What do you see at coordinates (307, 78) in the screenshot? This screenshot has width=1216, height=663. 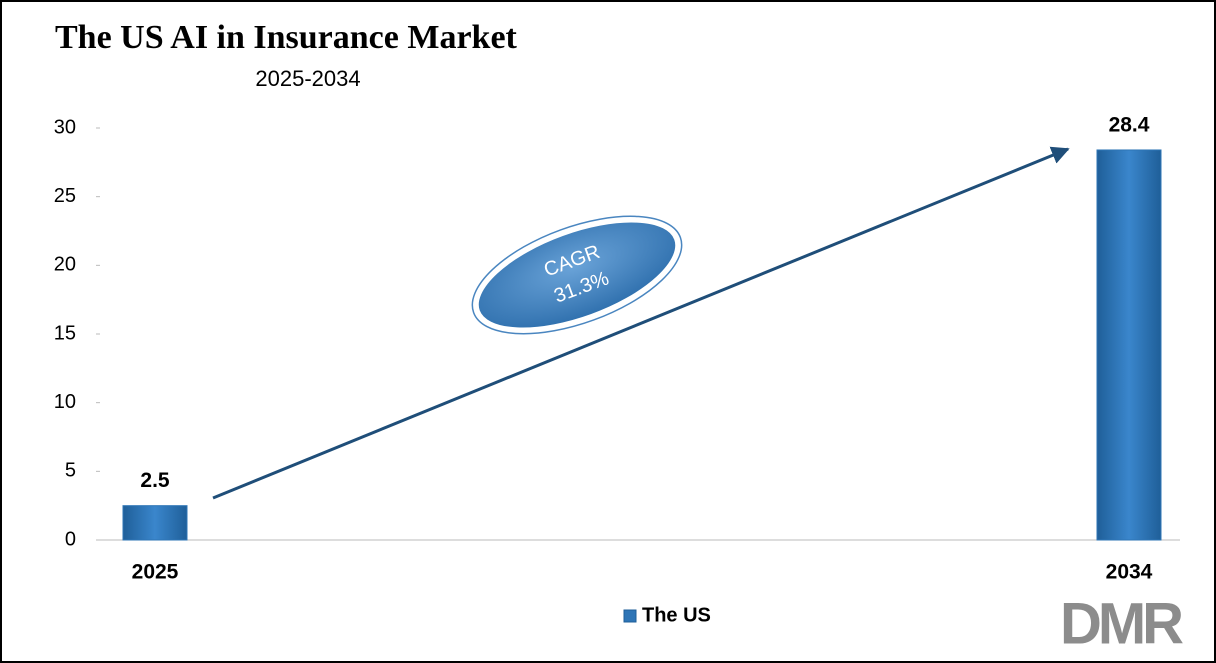 I see `chart-subtitle: 2025-2034` at bounding box center [307, 78].